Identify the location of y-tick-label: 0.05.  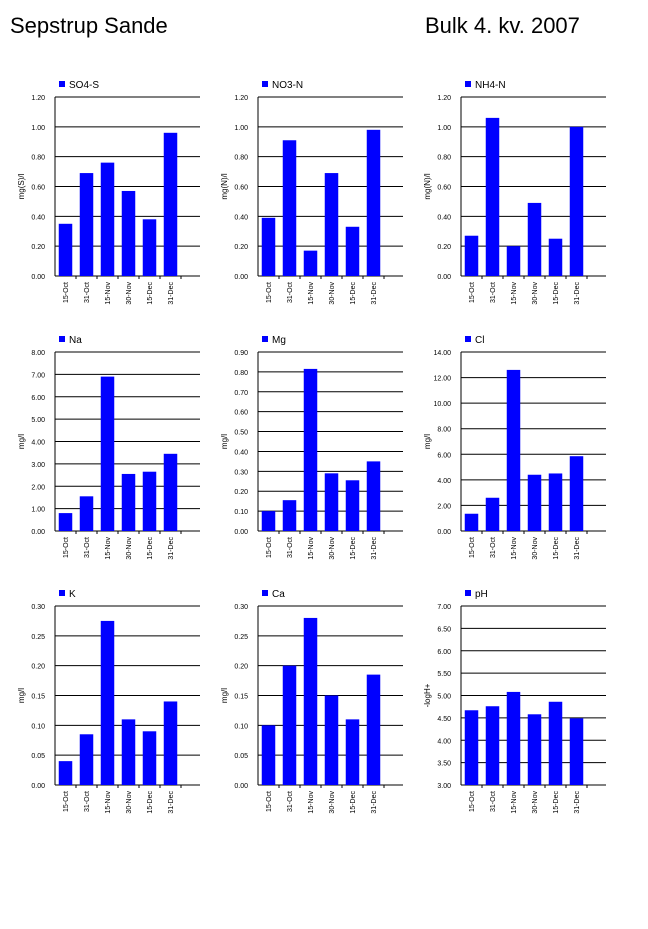
(38, 756).